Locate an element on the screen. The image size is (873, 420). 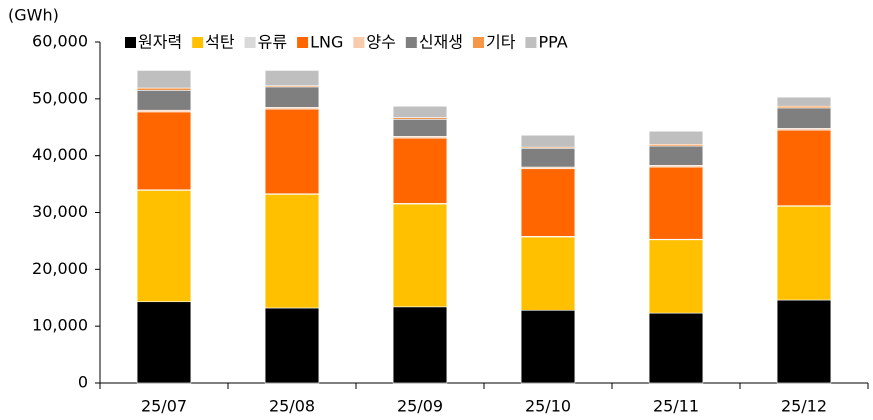
x-tick-label: 25/08 is located at coordinates (292, 406).